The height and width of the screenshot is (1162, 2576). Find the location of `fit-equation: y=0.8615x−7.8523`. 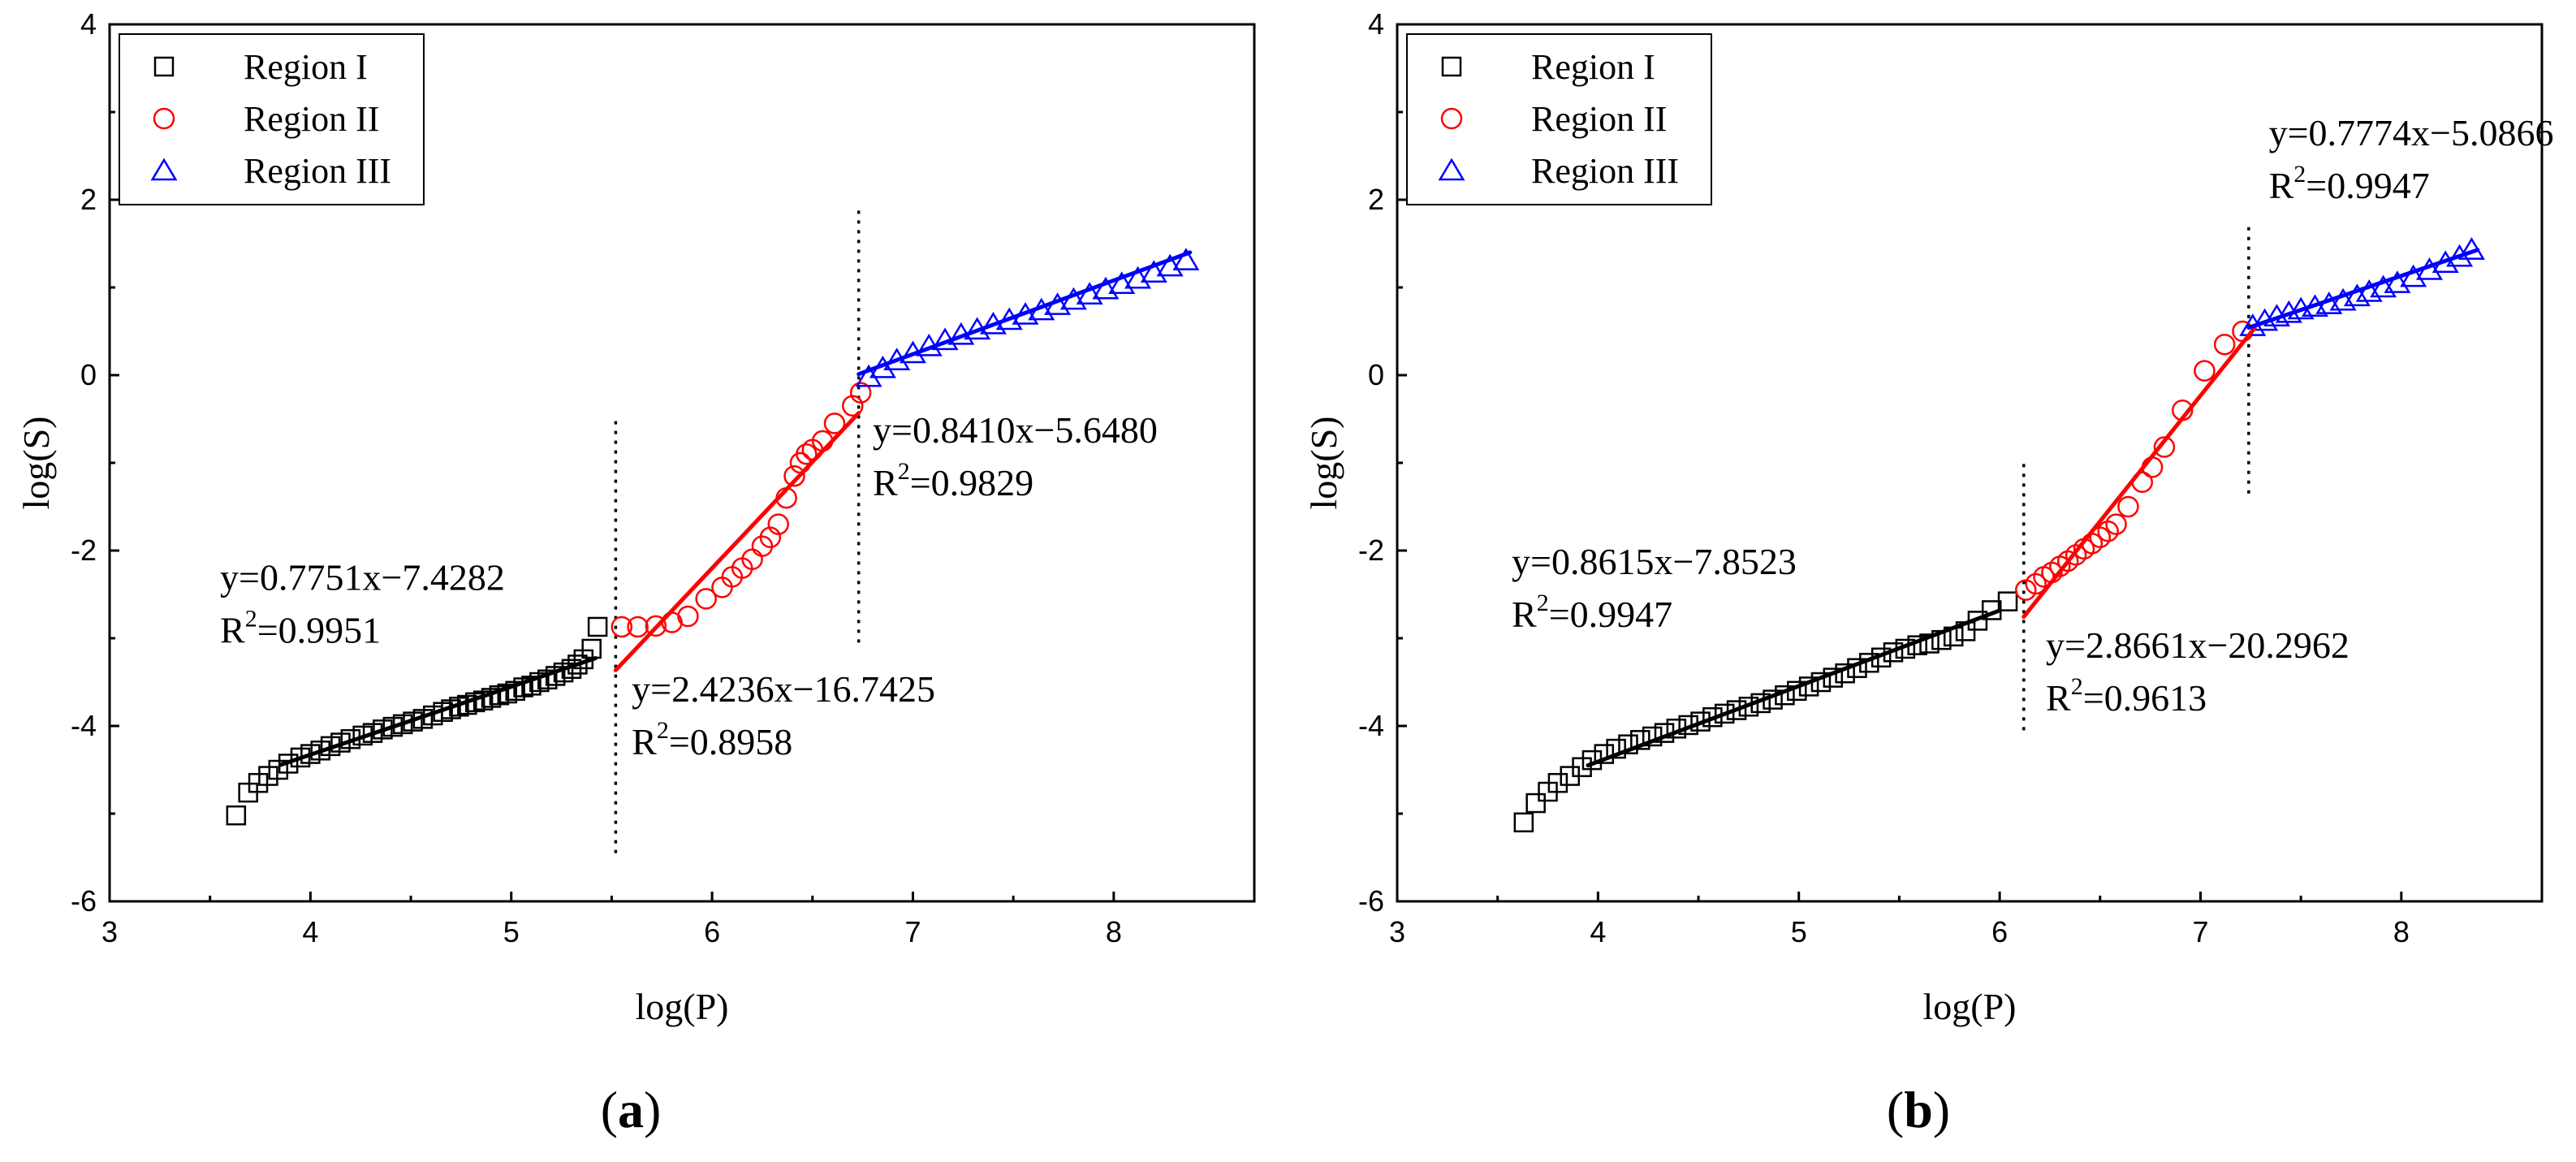

fit-equation: y=0.8615x−7.8523 is located at coordinates (1654, 561).